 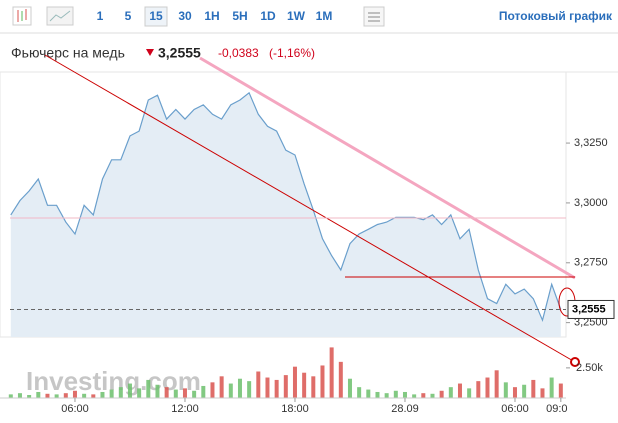 What do you see at coordinates (324, 16) in the screenshot?
I see `interval-button: 1M` at bounding box center [324, 16].